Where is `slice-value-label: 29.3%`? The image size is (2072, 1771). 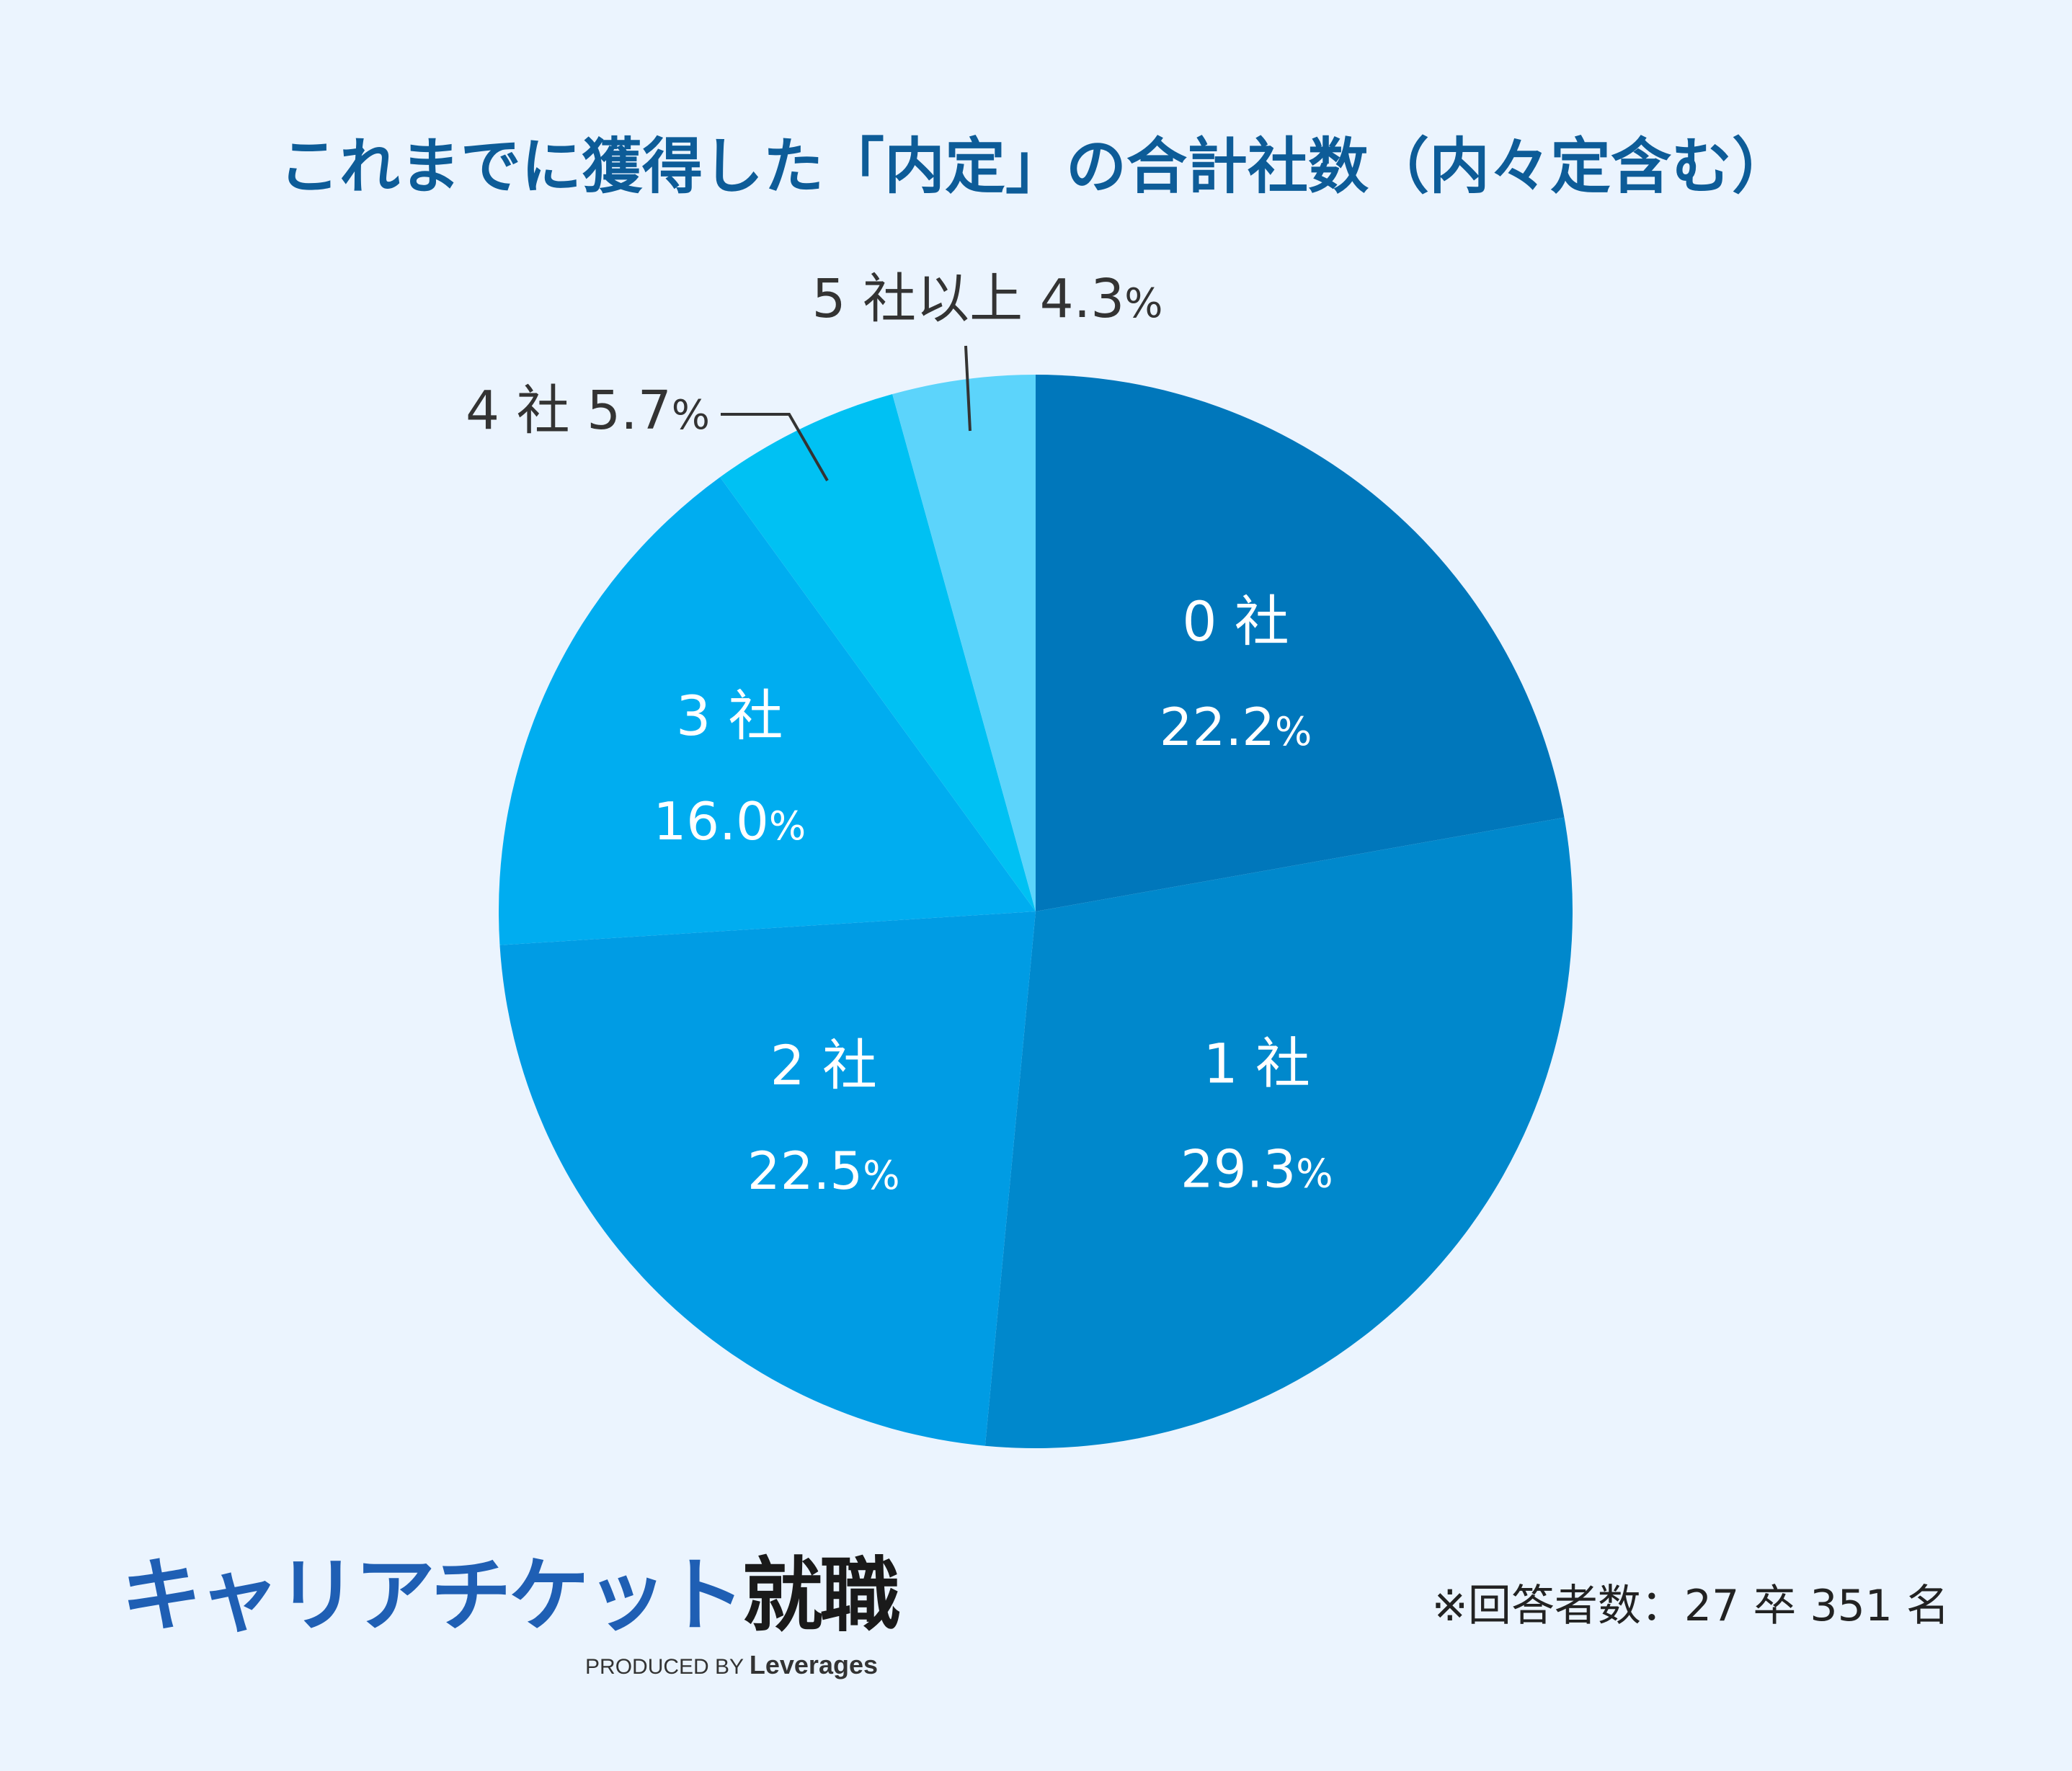 slice-value-label: 29.3% is located at coordinates (1256, 1169).